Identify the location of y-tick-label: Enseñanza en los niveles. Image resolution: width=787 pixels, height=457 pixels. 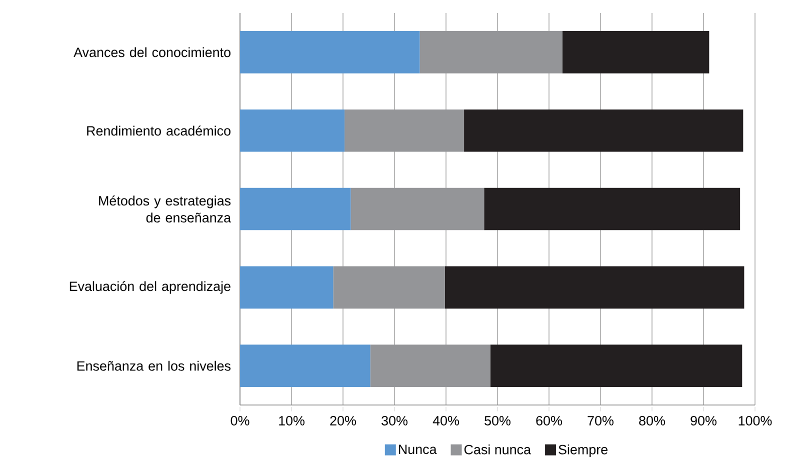
(154, 365).